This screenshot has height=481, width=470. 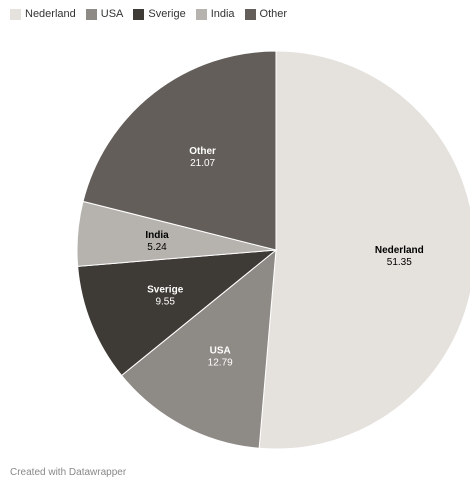 I want to click on legend-swatch-sverige, so click(x=139, y=14).